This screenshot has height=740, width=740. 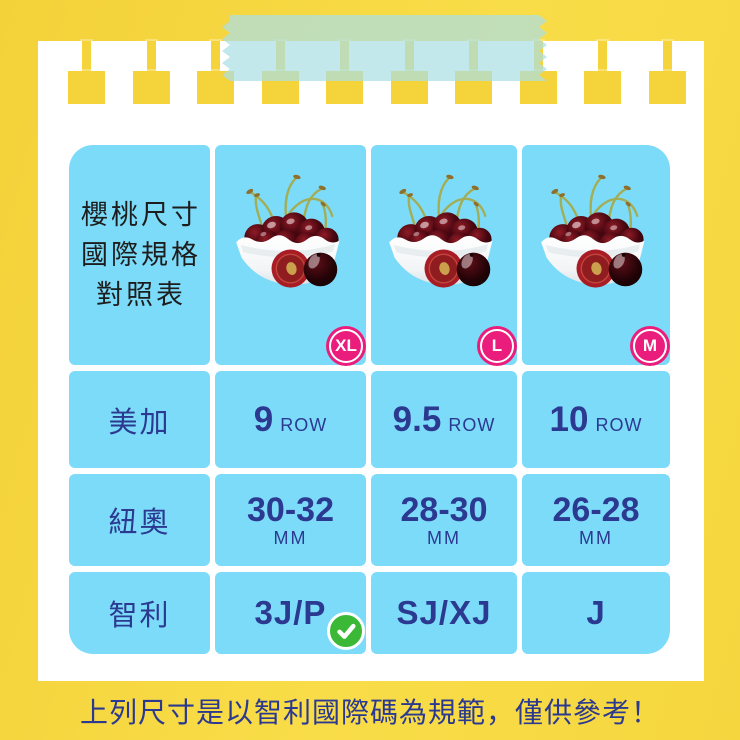 I want to click on value-cell: 9.5 ROW, so click(x=444, y=419).